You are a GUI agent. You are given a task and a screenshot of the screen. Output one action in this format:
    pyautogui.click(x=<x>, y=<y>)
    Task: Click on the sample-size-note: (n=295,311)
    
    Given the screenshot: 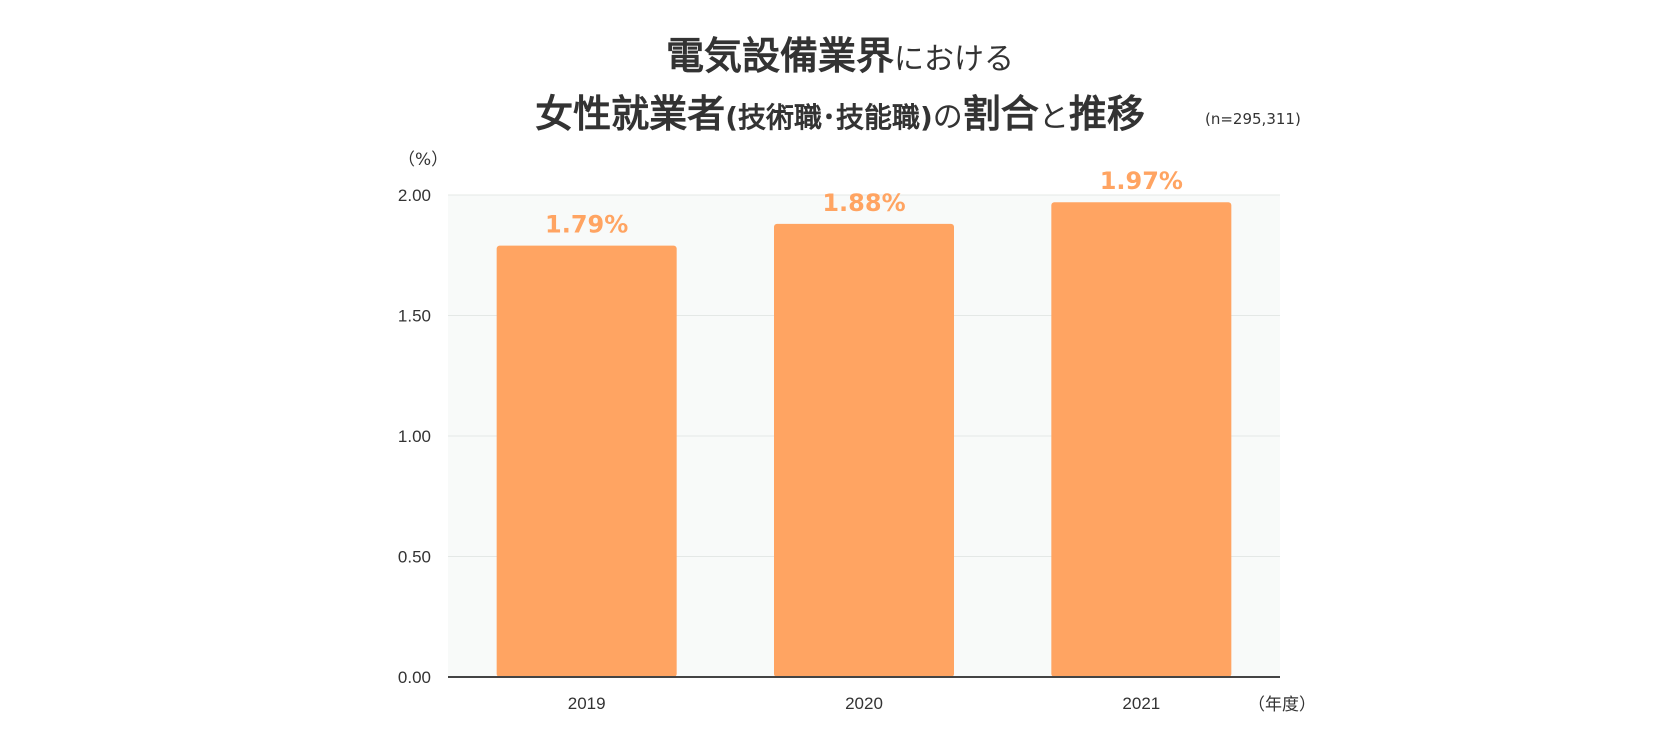 What is the action you would take?
    pyautogui.click(x=1253, y=119)
    